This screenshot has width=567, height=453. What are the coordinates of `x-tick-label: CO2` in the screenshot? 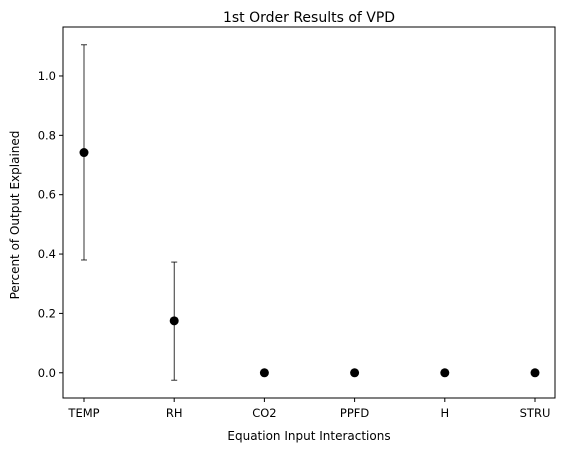 It's located at (264, 413).